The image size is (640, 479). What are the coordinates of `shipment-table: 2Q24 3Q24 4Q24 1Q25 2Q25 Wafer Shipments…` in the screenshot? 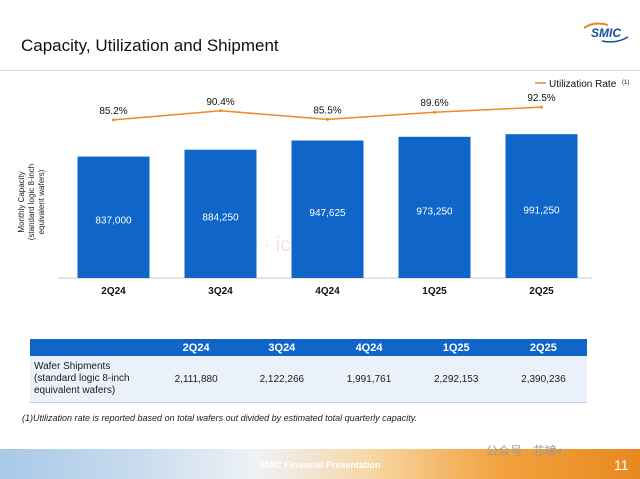 It's located at (308, 371).